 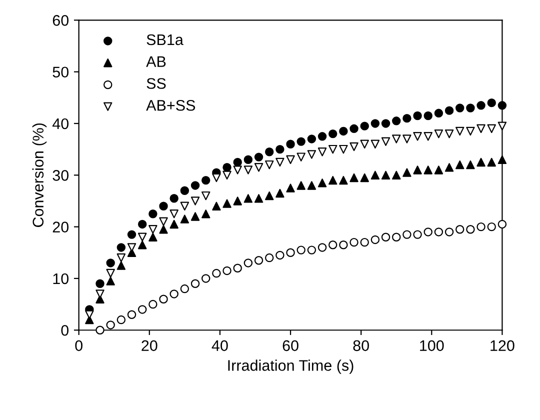 What do you see at coordinates (60, 20) in the screenshot?
I see `y-tick-label: 60` at bounding box center [60, 20].